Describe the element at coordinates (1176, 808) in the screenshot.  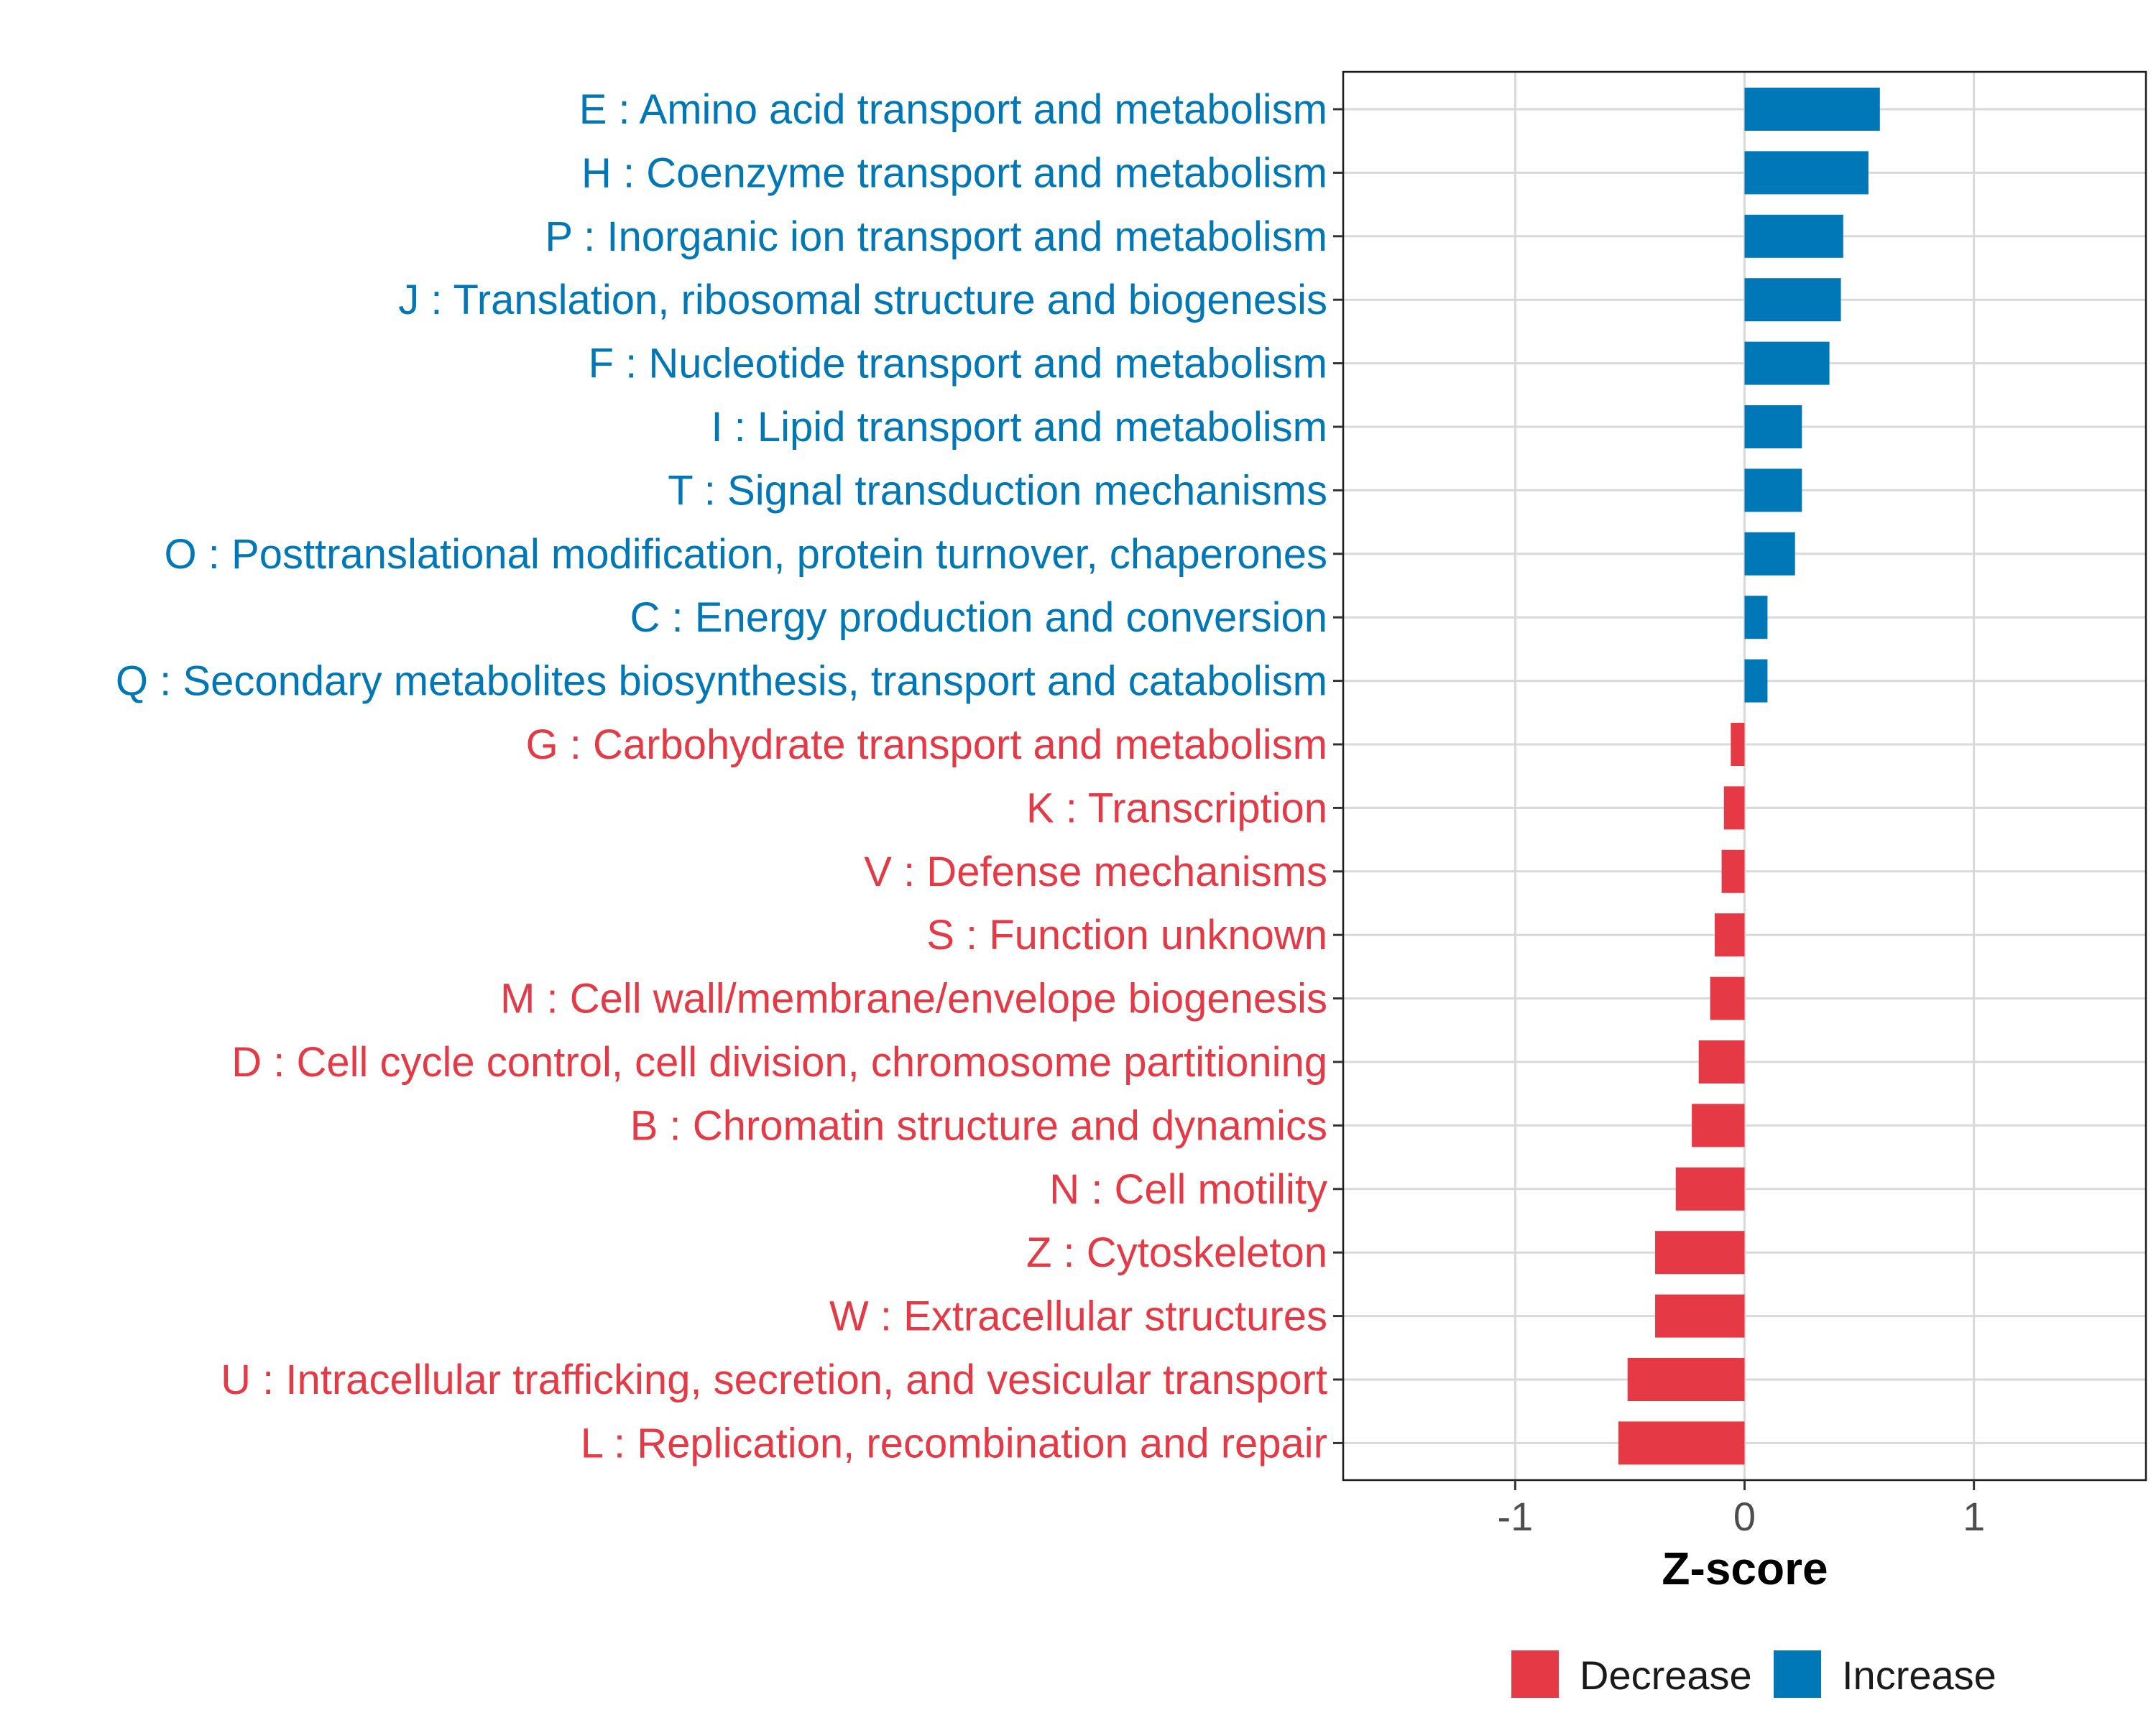
I see `y-tick-label: K : Transcription` at that location.